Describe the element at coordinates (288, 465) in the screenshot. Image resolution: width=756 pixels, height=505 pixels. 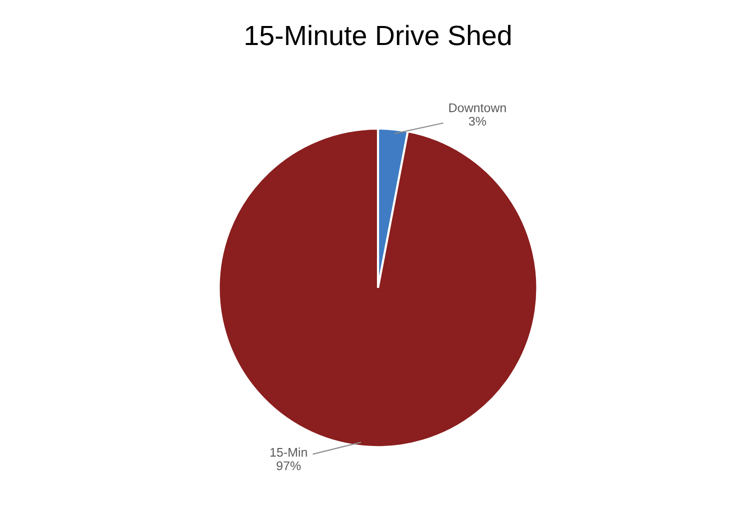
I see `data-label: 97%` at that location.